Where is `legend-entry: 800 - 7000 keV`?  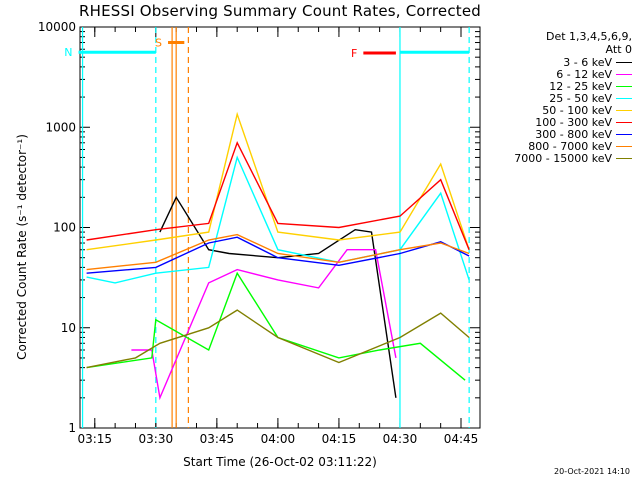
legend-entry: 800 - 7000 keV is located at coordinates (573, 146).